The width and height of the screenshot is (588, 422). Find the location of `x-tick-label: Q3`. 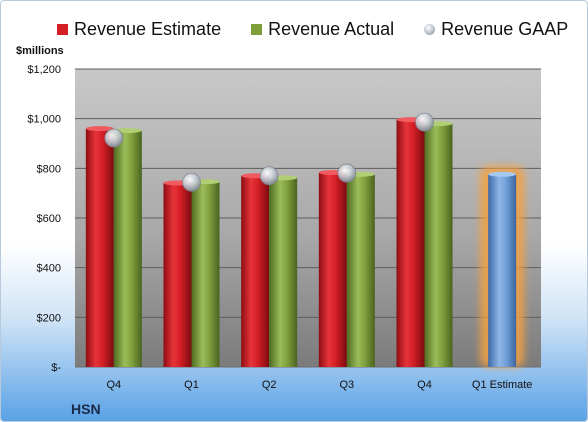

x-tick-label: Q3 is located at coordinates (346, 385).